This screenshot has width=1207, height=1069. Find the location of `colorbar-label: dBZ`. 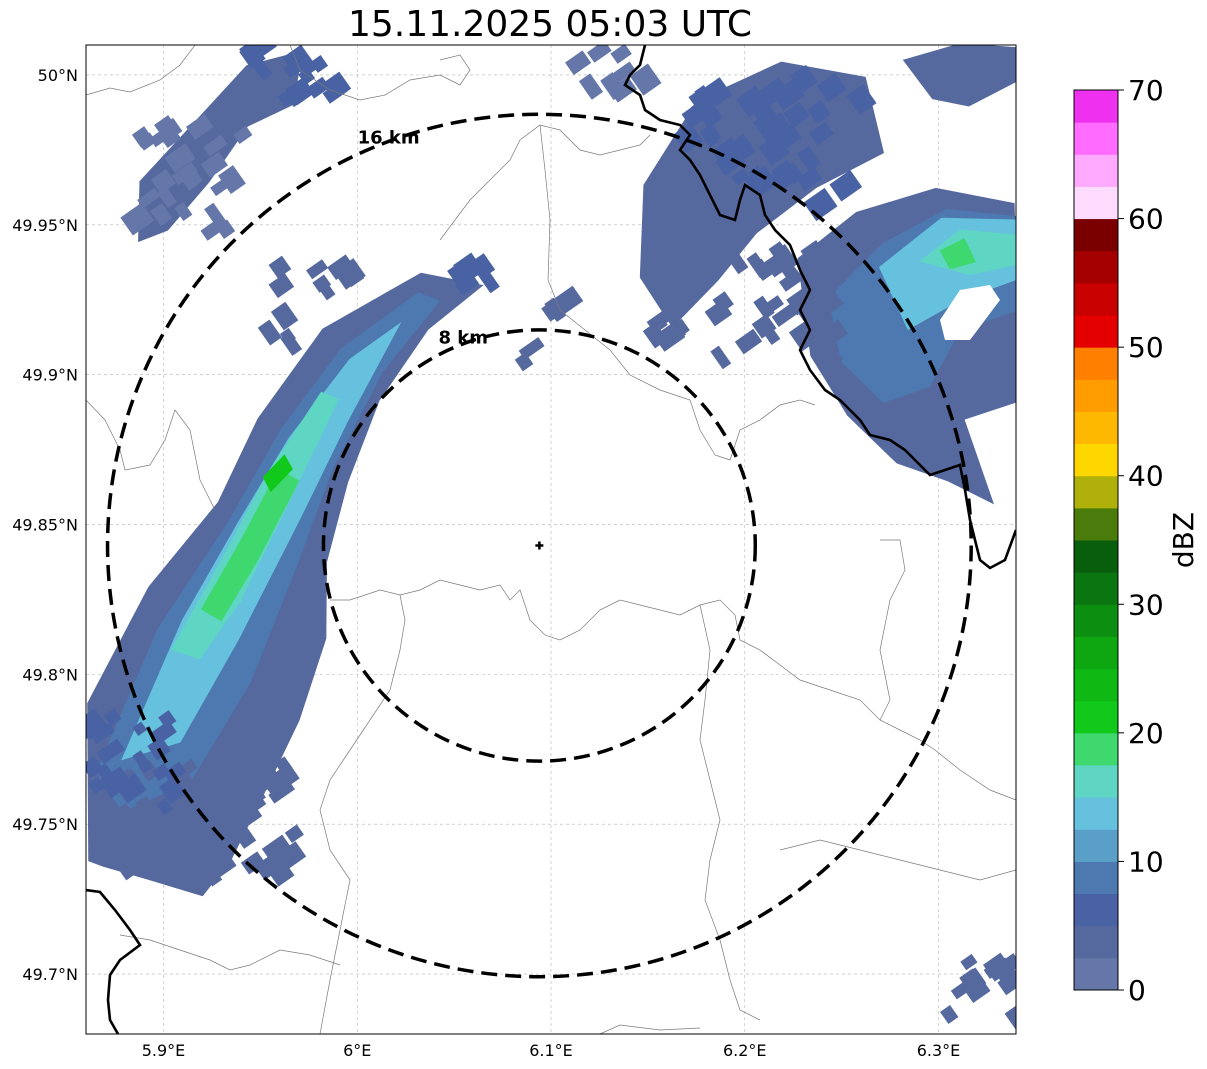

colorbar-label: dBZ is located at coordinates (1183, 540).